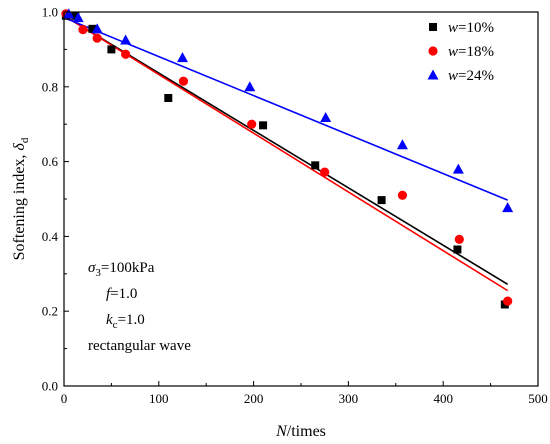 This screenshot has width=550, height=444. Describe the element at coordinates (50, 311) in the screenshot. I see `y-tick-label: 0.2` at that location.